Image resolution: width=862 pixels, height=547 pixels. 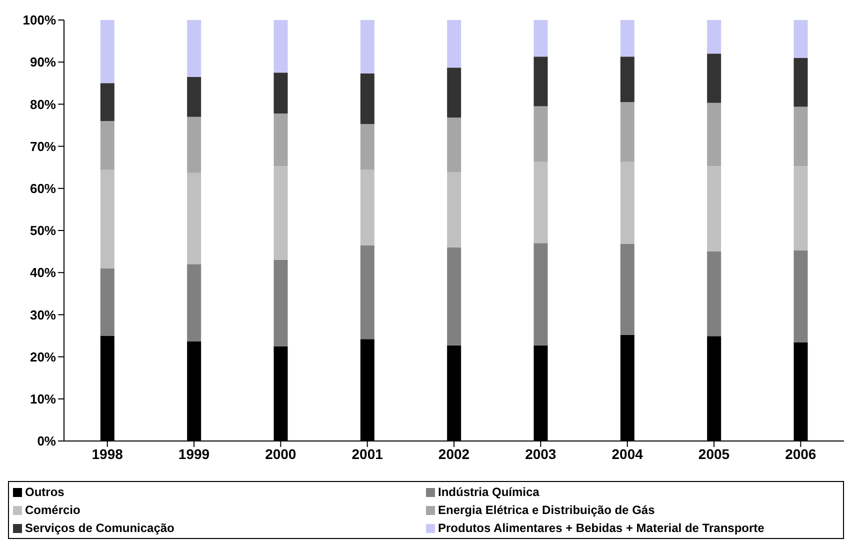 I want to click on legend-label: Energia Elétrica e Distribuição de Gás, so click(x=546, y=510).